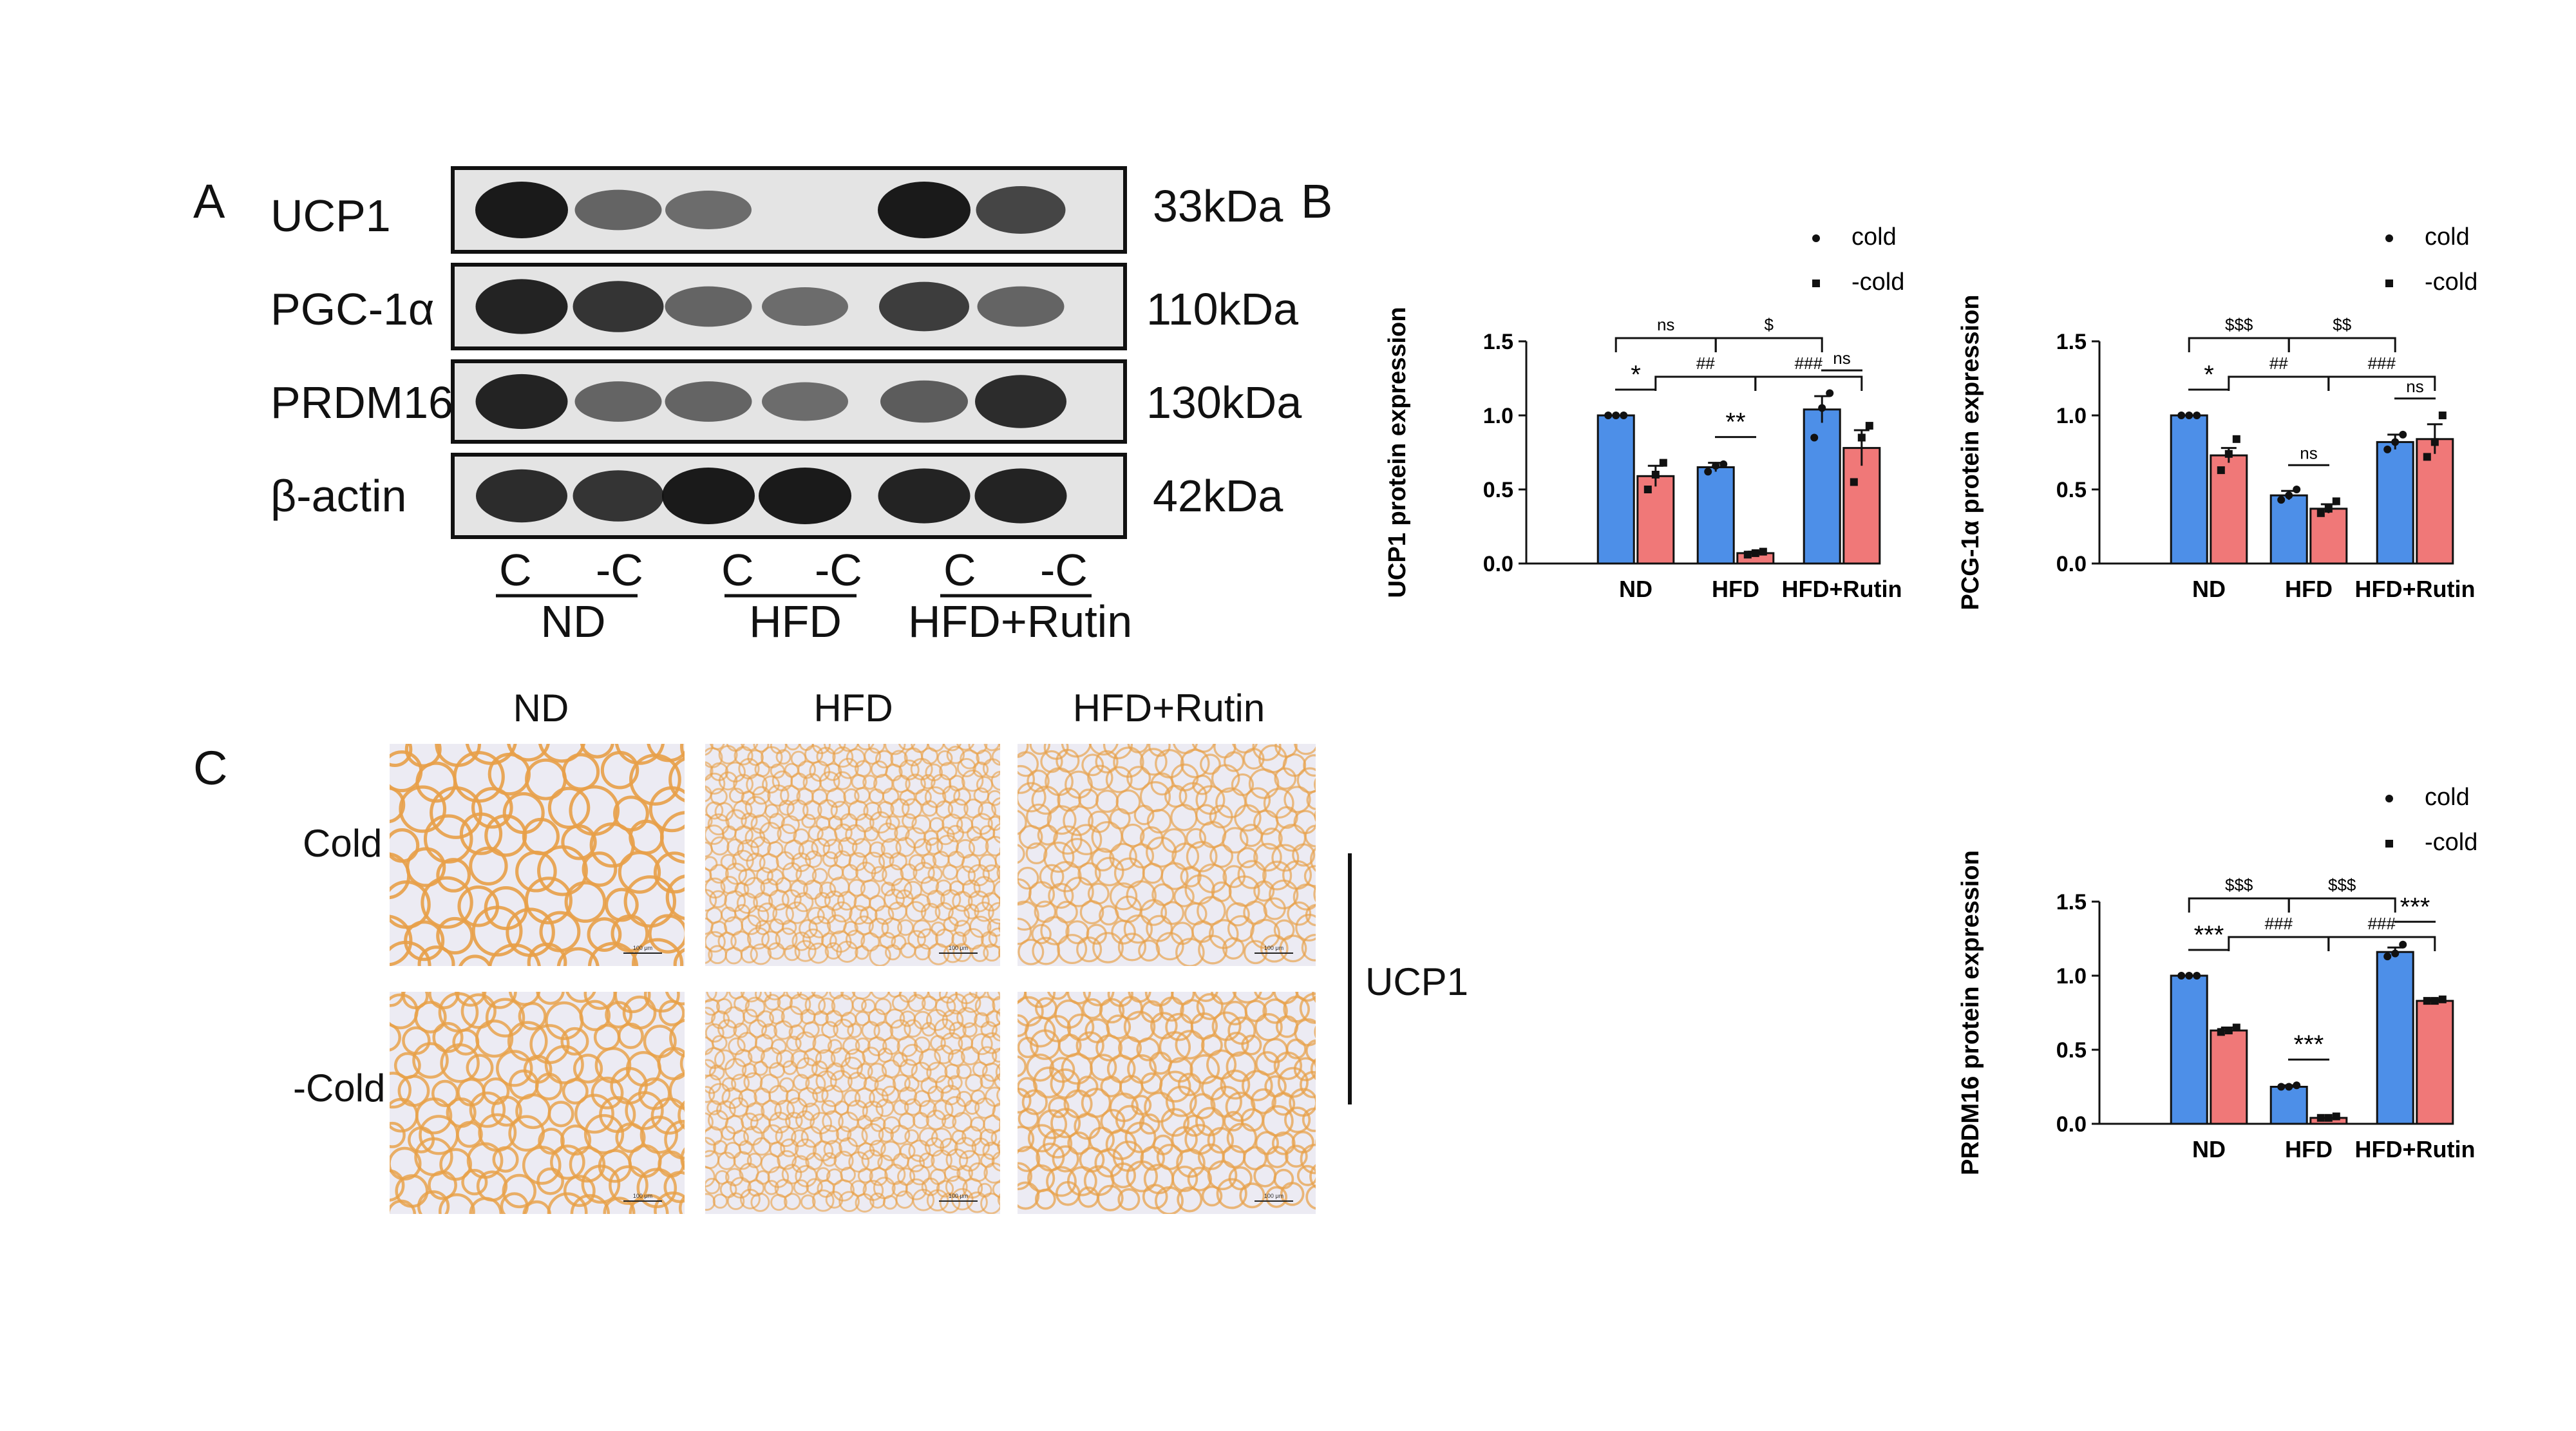 This screenshot has height=1431, width=2576. I want to click on ihc-bracket-line, so click(1350, 979).